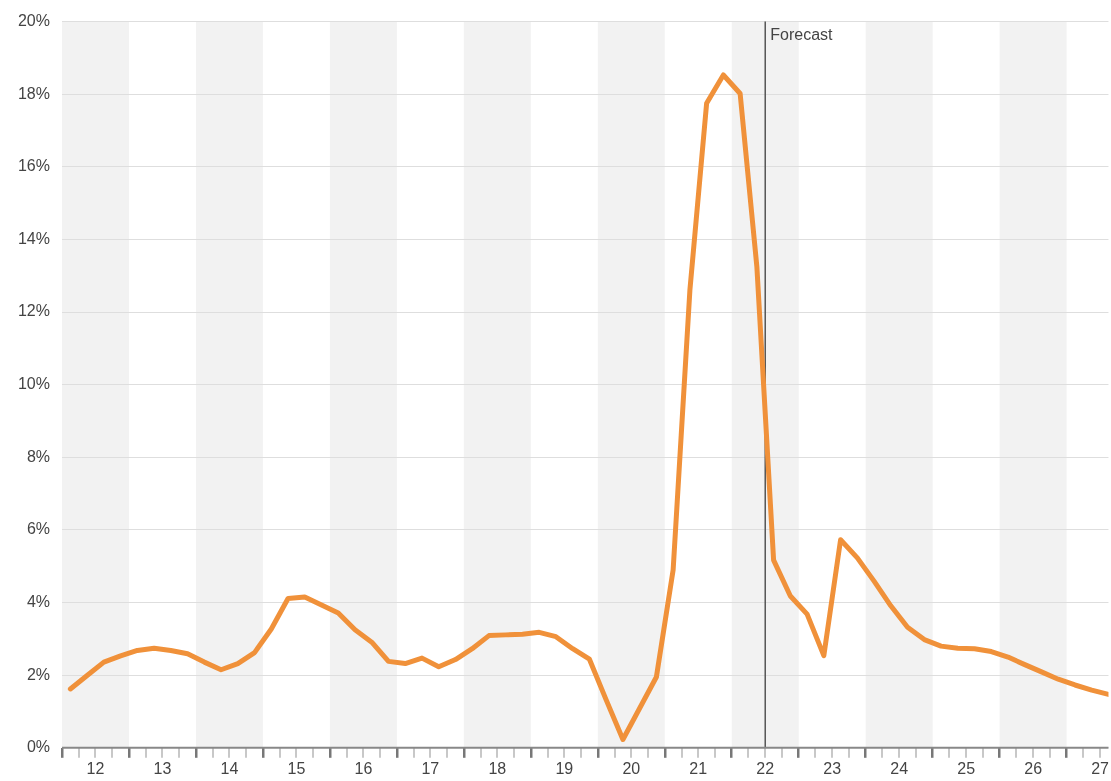  What do you see at coordinates (966, 768) in the screenshot?
I see `x-tick-label: 25` at bounding box center [966, 768].